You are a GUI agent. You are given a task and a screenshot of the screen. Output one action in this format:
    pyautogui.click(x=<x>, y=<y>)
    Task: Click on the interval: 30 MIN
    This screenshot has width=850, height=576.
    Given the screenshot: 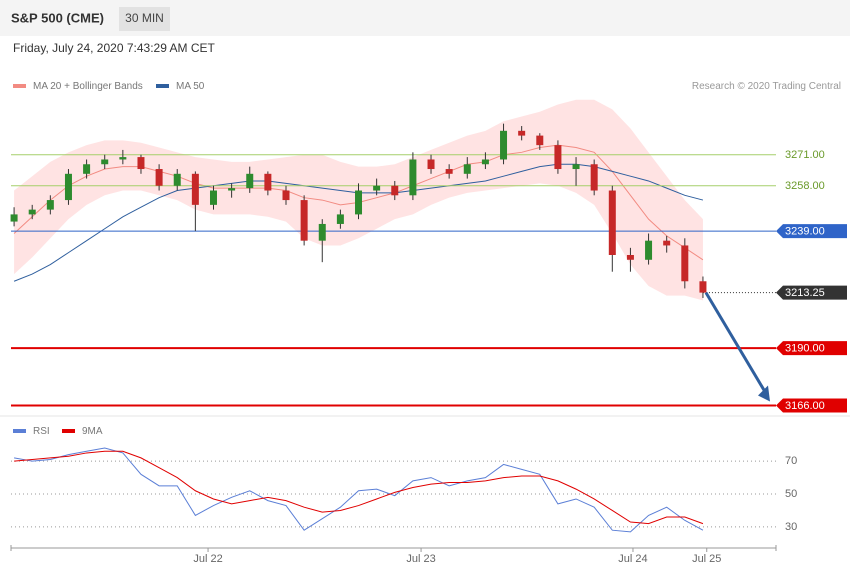 What is the action you would take?
    pyautogui.click(x=144, y=18)
    